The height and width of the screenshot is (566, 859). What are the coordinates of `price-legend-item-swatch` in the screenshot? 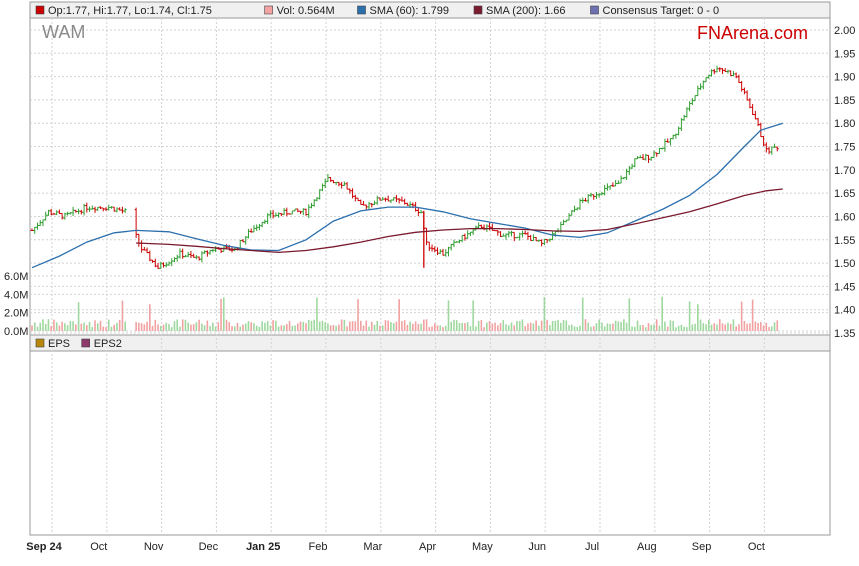 It's located at (268, 10).